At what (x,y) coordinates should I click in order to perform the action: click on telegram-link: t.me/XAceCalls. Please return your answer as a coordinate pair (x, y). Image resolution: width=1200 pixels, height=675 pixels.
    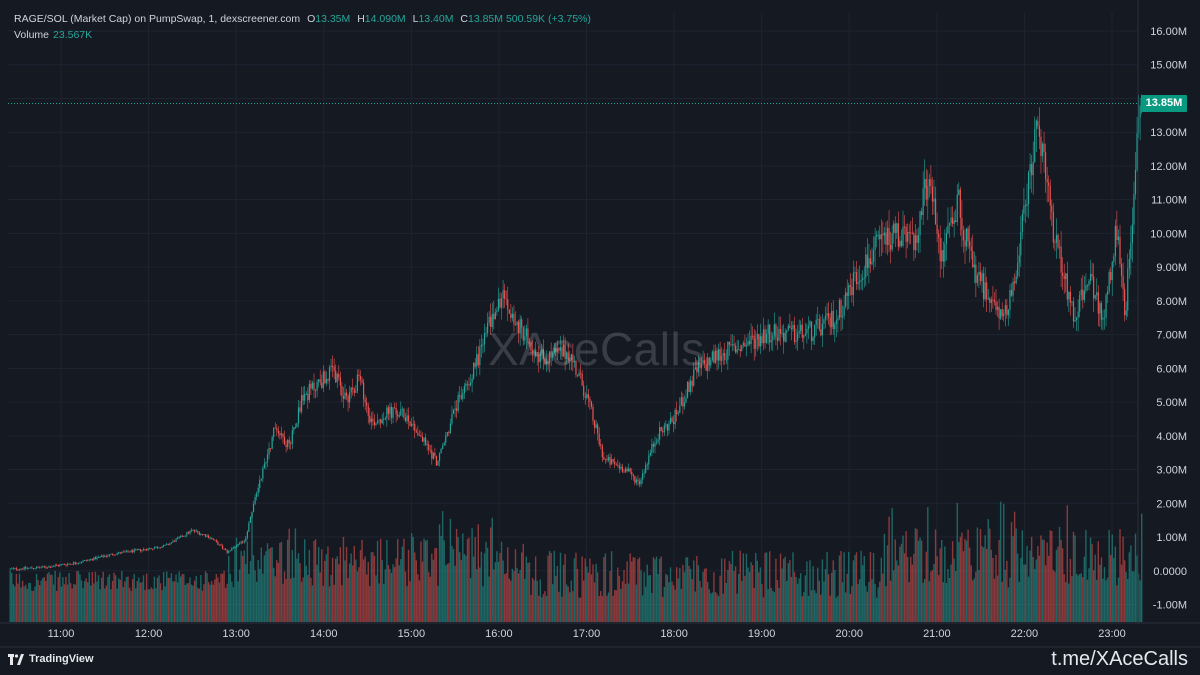
    Looking at the image, I should click on (1119, 659).